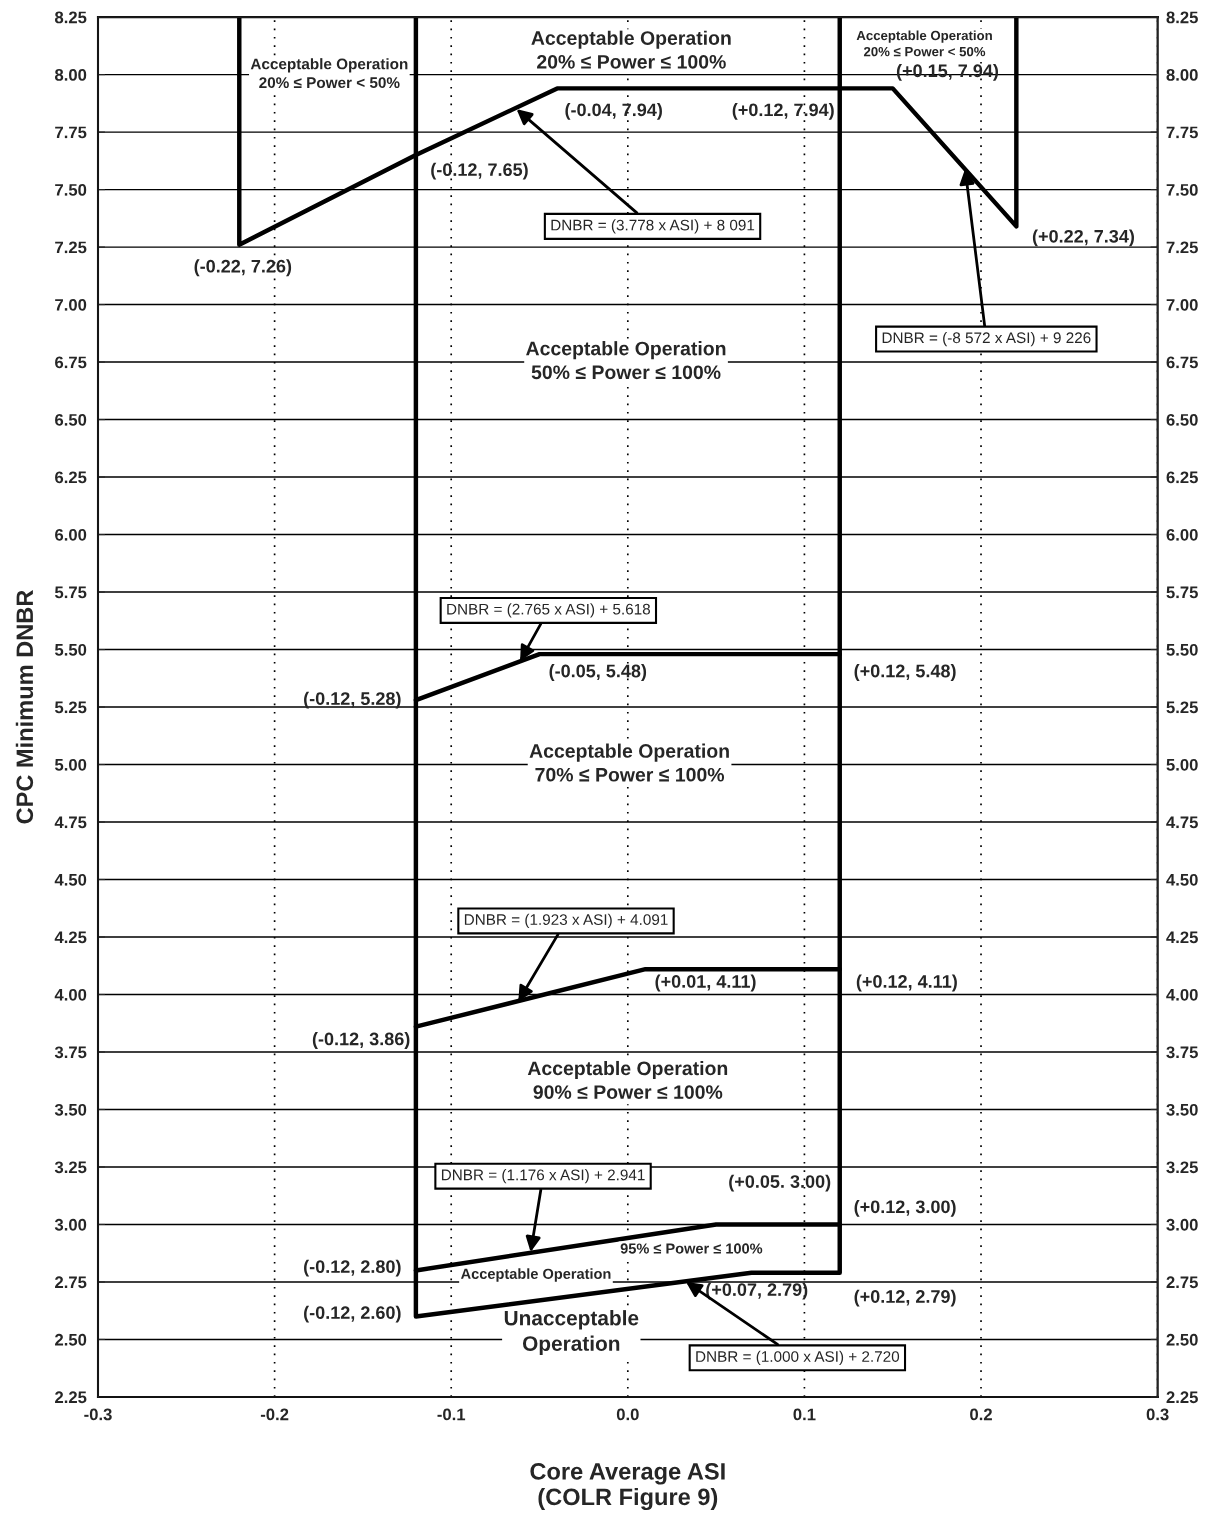  Describe the element at coordinates (71, 1282) in the screenshot. I see `y-tick-label: 2.75` at that location.